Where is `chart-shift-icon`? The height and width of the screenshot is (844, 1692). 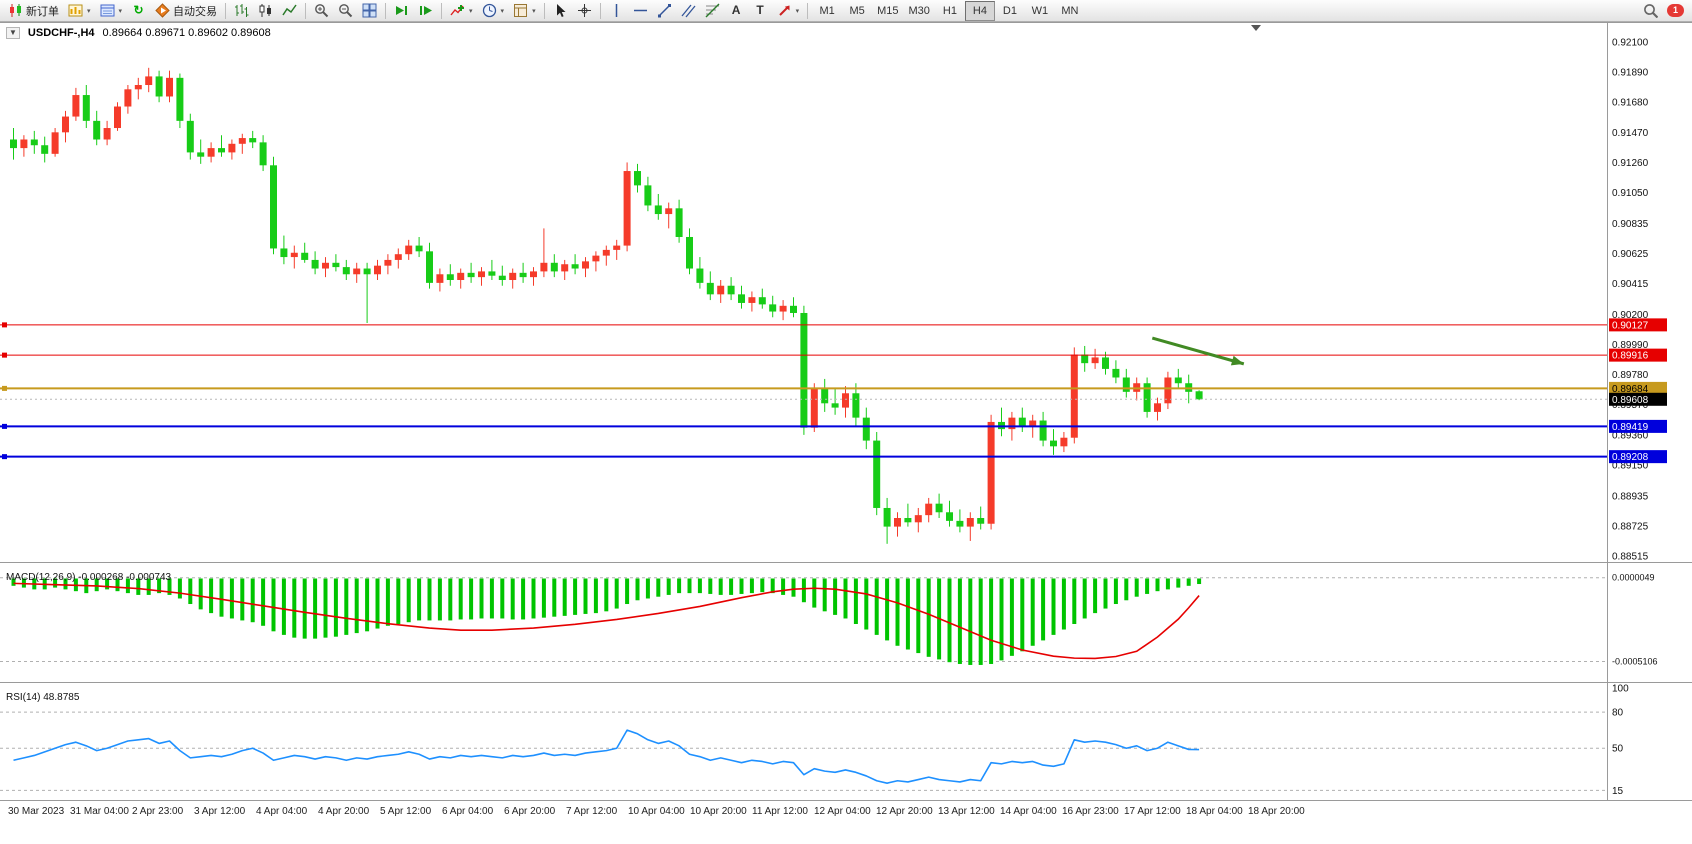
chart-shift-icon is located at coordinates (425, 10).